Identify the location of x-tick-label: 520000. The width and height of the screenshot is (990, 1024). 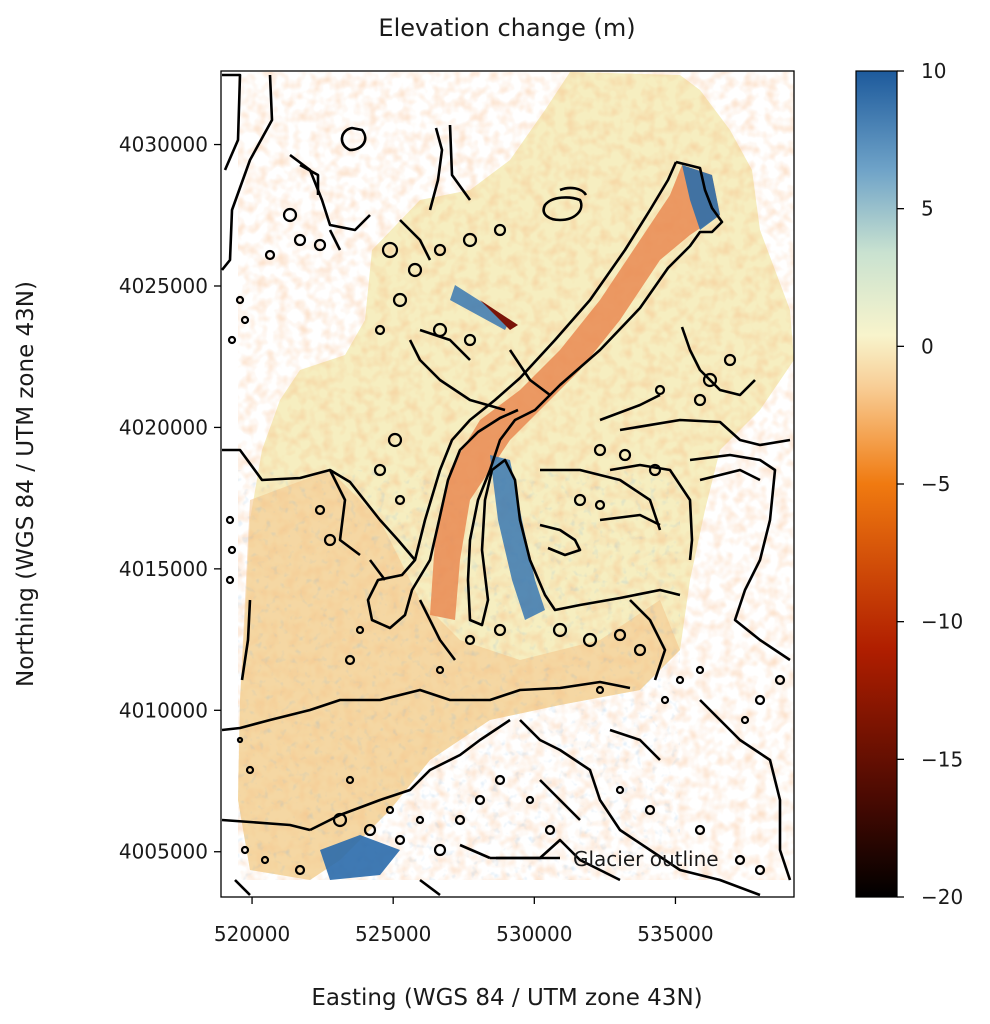
(252, 934).